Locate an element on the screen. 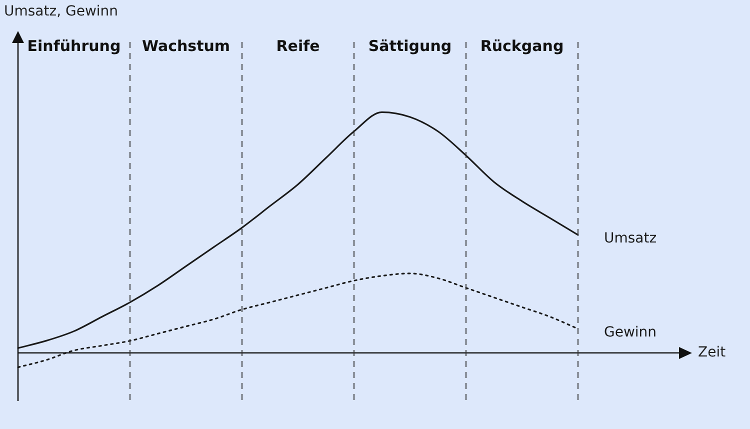 The image size is (750, 429). y-axis-title: Umsatz, Gewinn is located at coordinates (61, 12).